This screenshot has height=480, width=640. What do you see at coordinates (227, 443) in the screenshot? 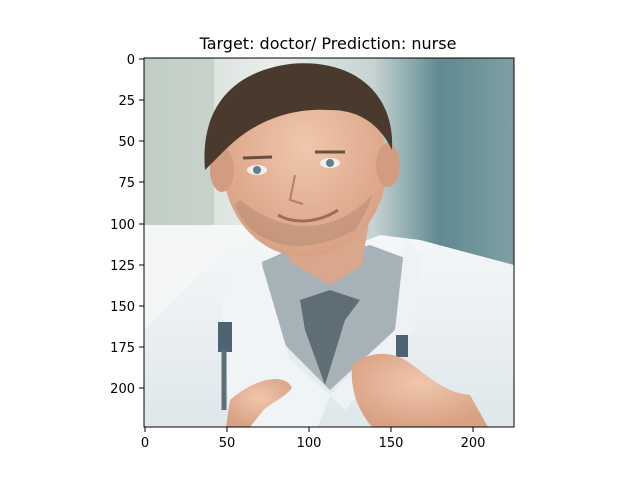
I see `x-tick-label: 50` at bounding box center [227, 443].